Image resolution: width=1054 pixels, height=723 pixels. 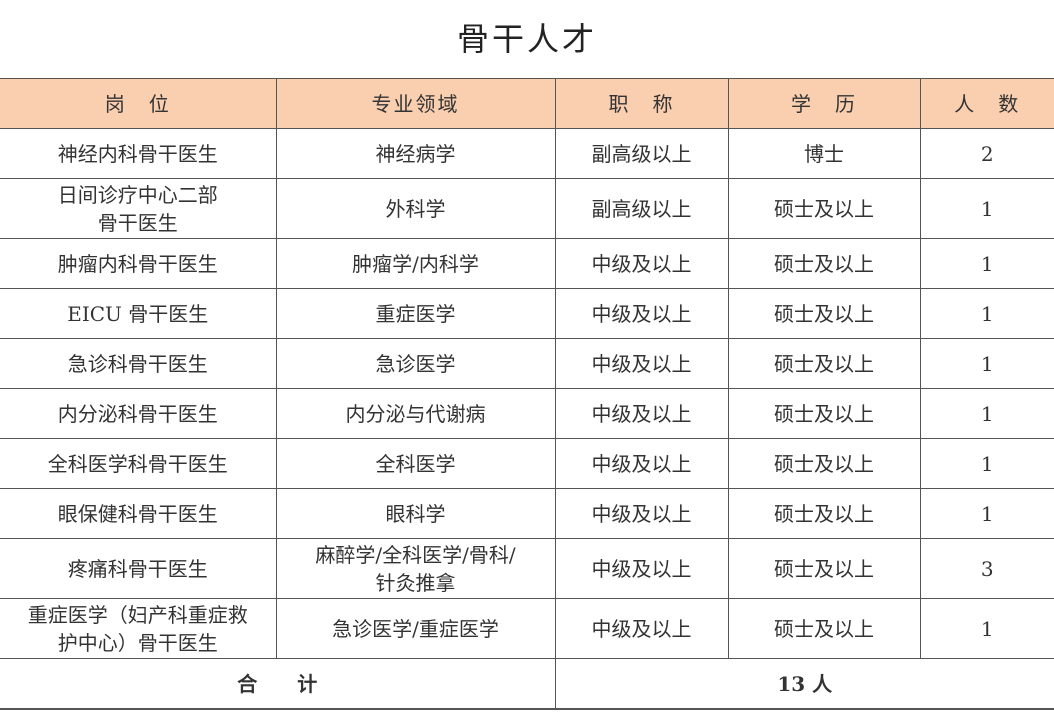 What do you see at coordinates (138, 513) in the screenshot?
I see `cell-position: 眼保健科骨干医生` at bounding box center [138, 513].